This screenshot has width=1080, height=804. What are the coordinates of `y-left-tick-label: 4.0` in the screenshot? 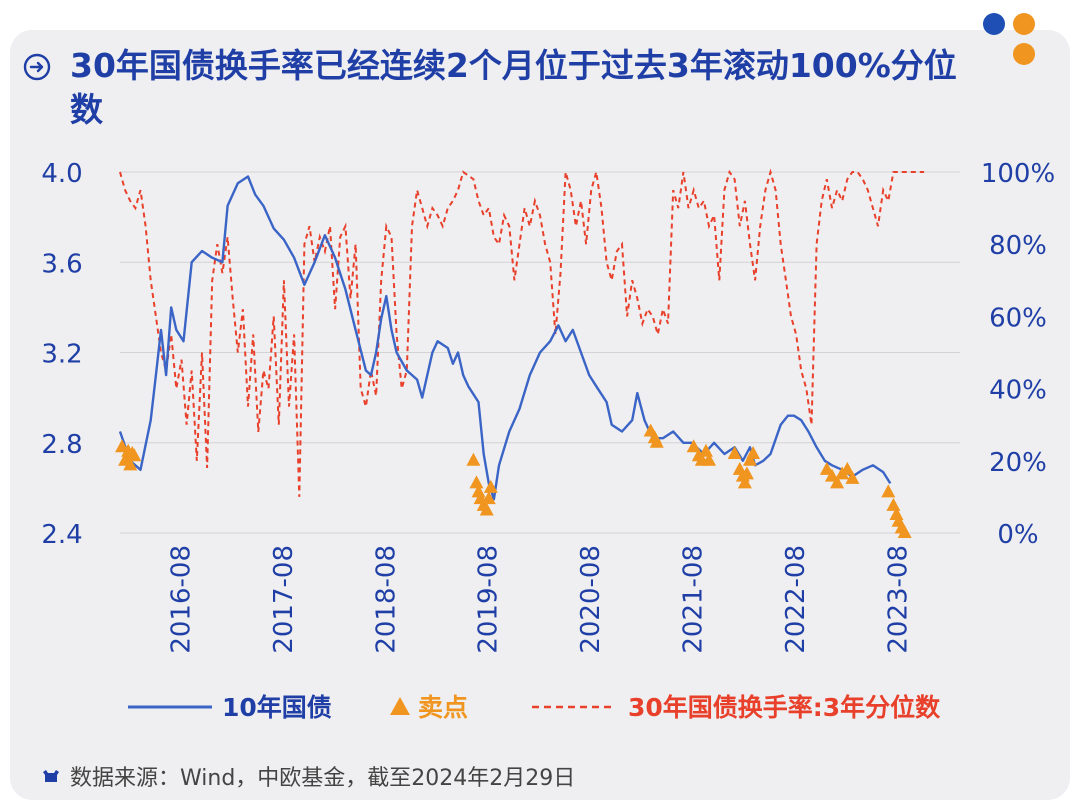 It's located at (61, 174).